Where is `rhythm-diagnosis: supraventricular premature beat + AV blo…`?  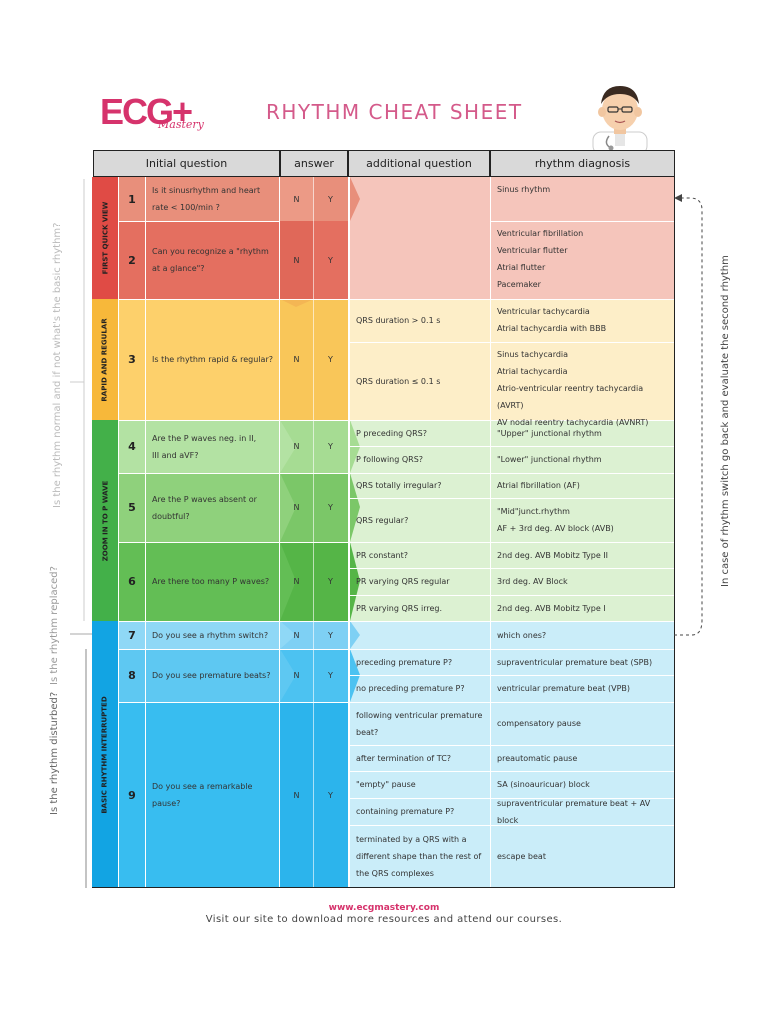 rhythm-diagnosis: supraventricular premature beat + AV blo… is located at coordinates (574, 811).